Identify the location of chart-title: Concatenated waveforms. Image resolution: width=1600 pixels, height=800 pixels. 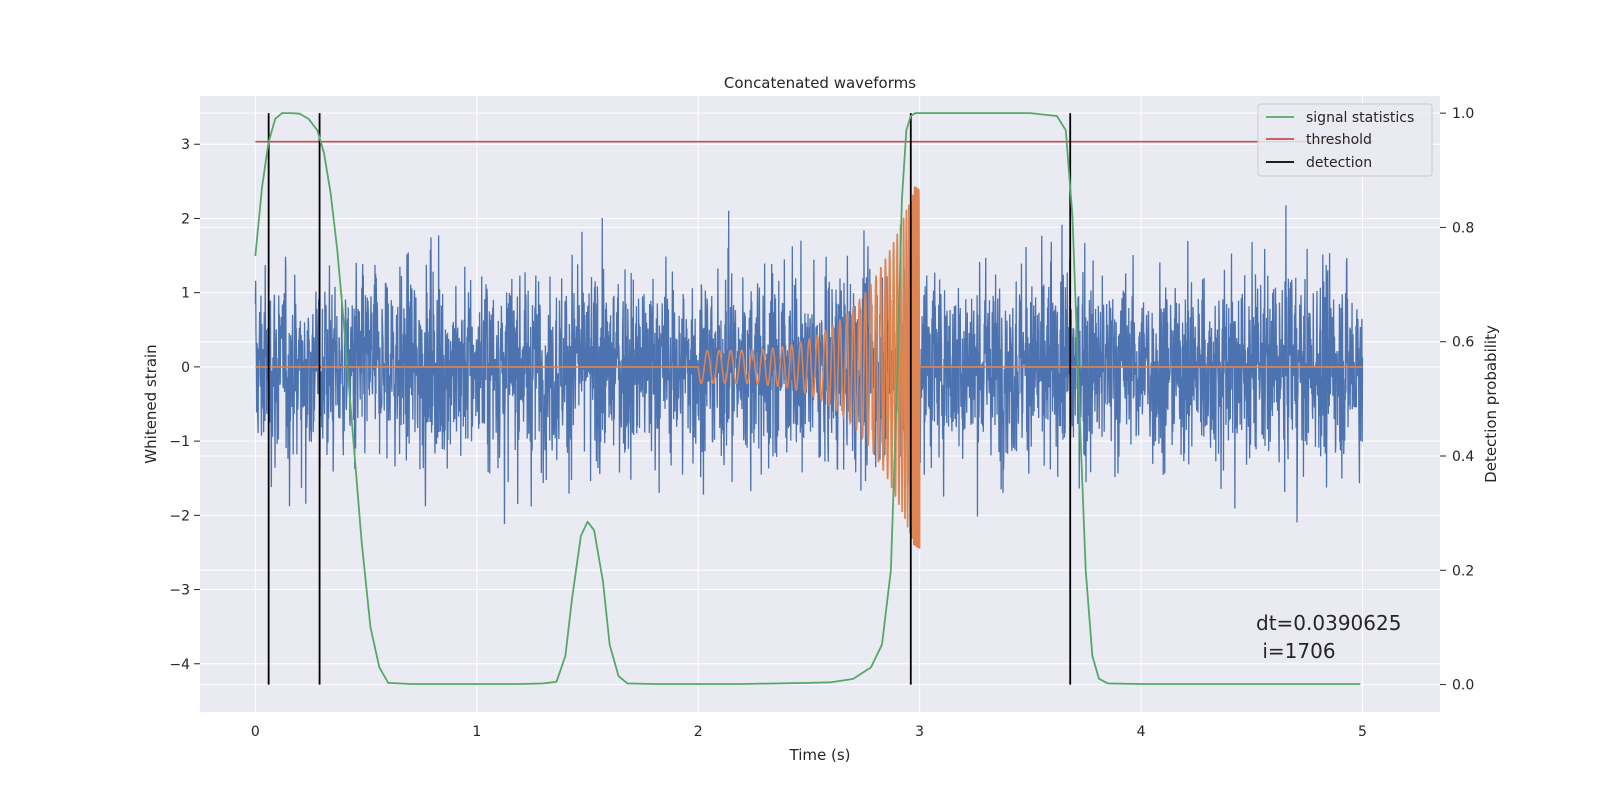
(820, 83).